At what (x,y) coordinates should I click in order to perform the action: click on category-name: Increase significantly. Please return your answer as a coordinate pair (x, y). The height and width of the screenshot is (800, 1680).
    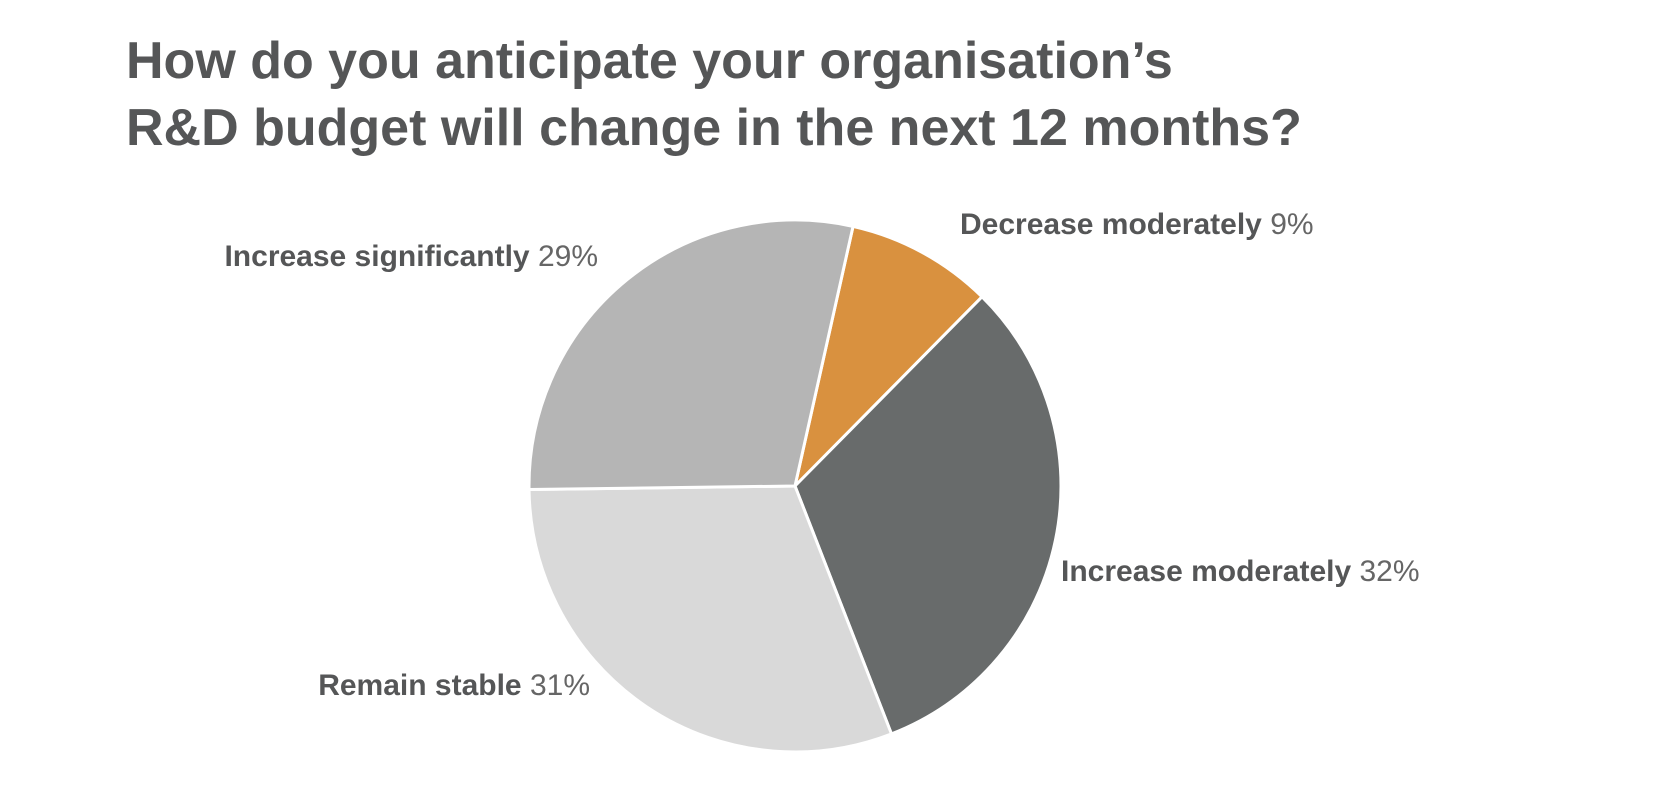
    Looking at the image, I should click on (376, 256).